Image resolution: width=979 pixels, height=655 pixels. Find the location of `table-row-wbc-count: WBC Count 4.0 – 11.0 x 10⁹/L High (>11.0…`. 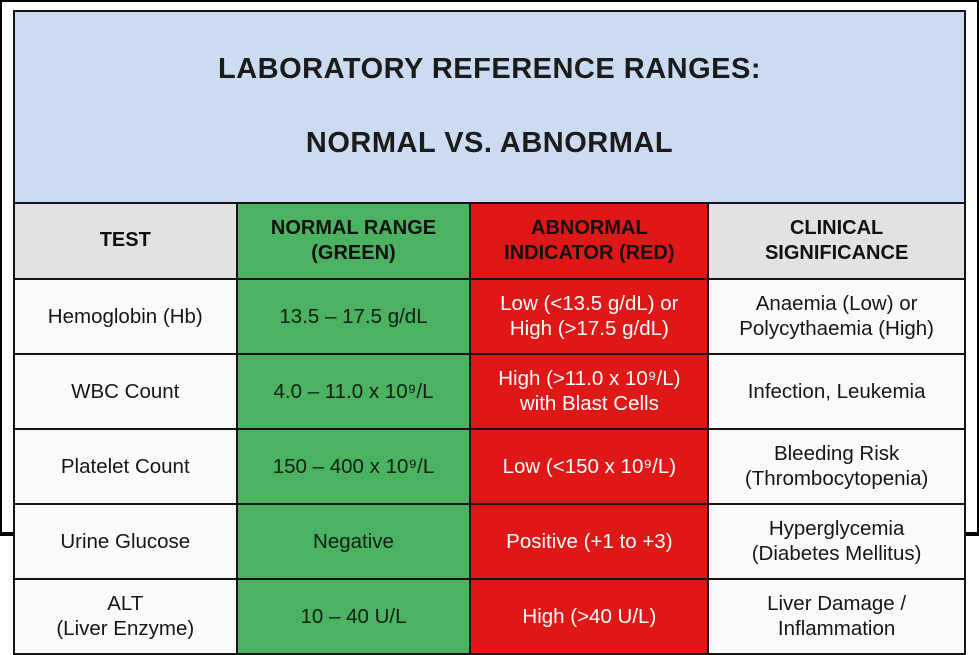

table-row-wbc-count: WBC Count 4.0 – 11.0 x 10⁹/L High (>11.0… is located at coordinates (489, 391).